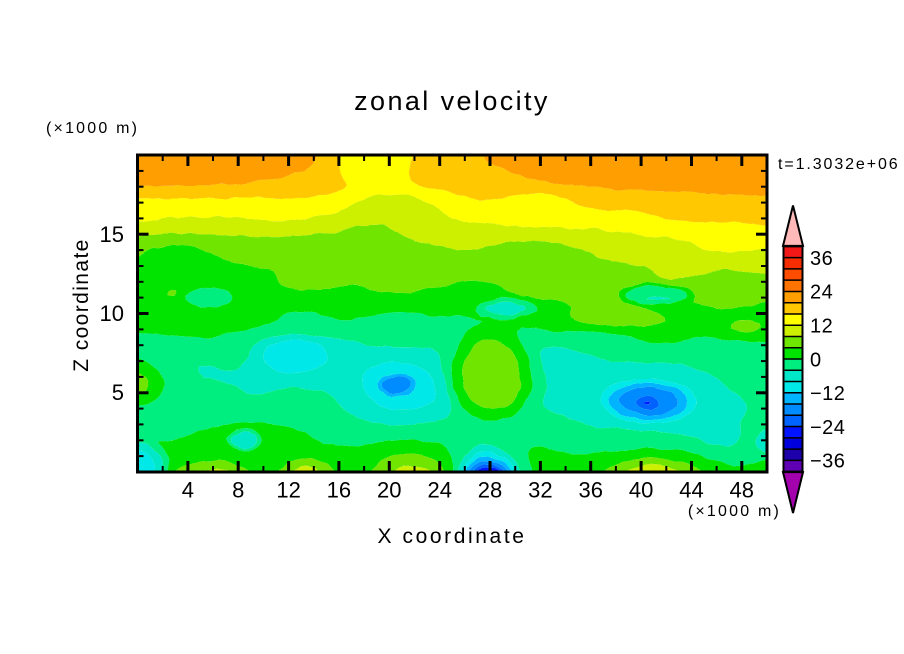 Image resolution: width=904 pixels, height=654 pixels. What do you see at coordinates (827, 428) in the screenshot?
I see `svg-text: −24` at bounding box center [827, 428].